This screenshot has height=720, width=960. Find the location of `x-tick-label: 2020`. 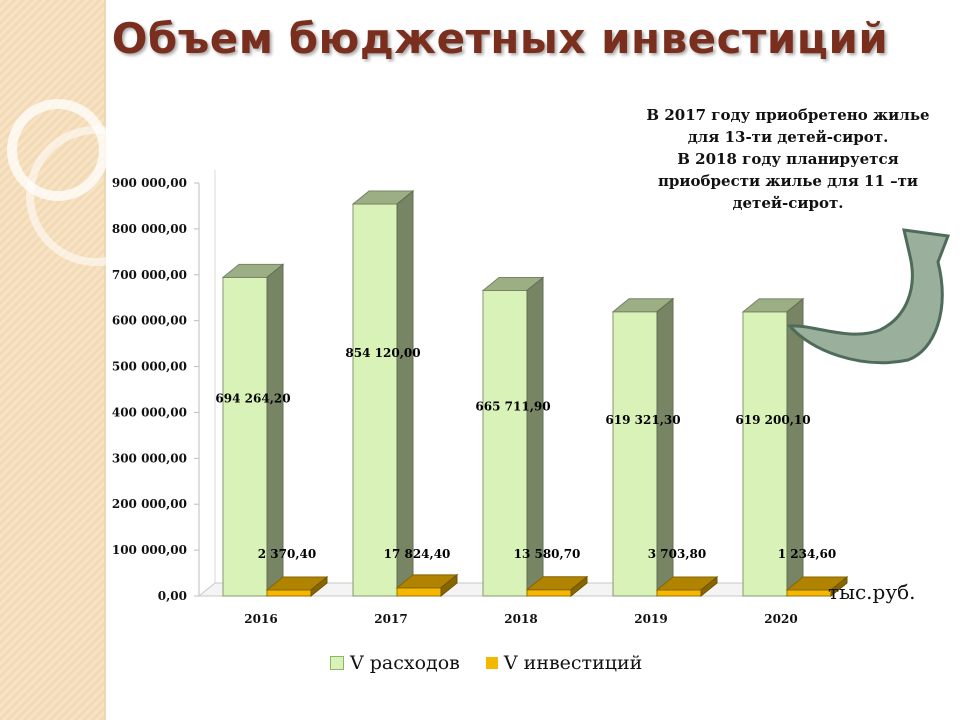

x-tick-label: 2020 is located at coordinates (780, 619).